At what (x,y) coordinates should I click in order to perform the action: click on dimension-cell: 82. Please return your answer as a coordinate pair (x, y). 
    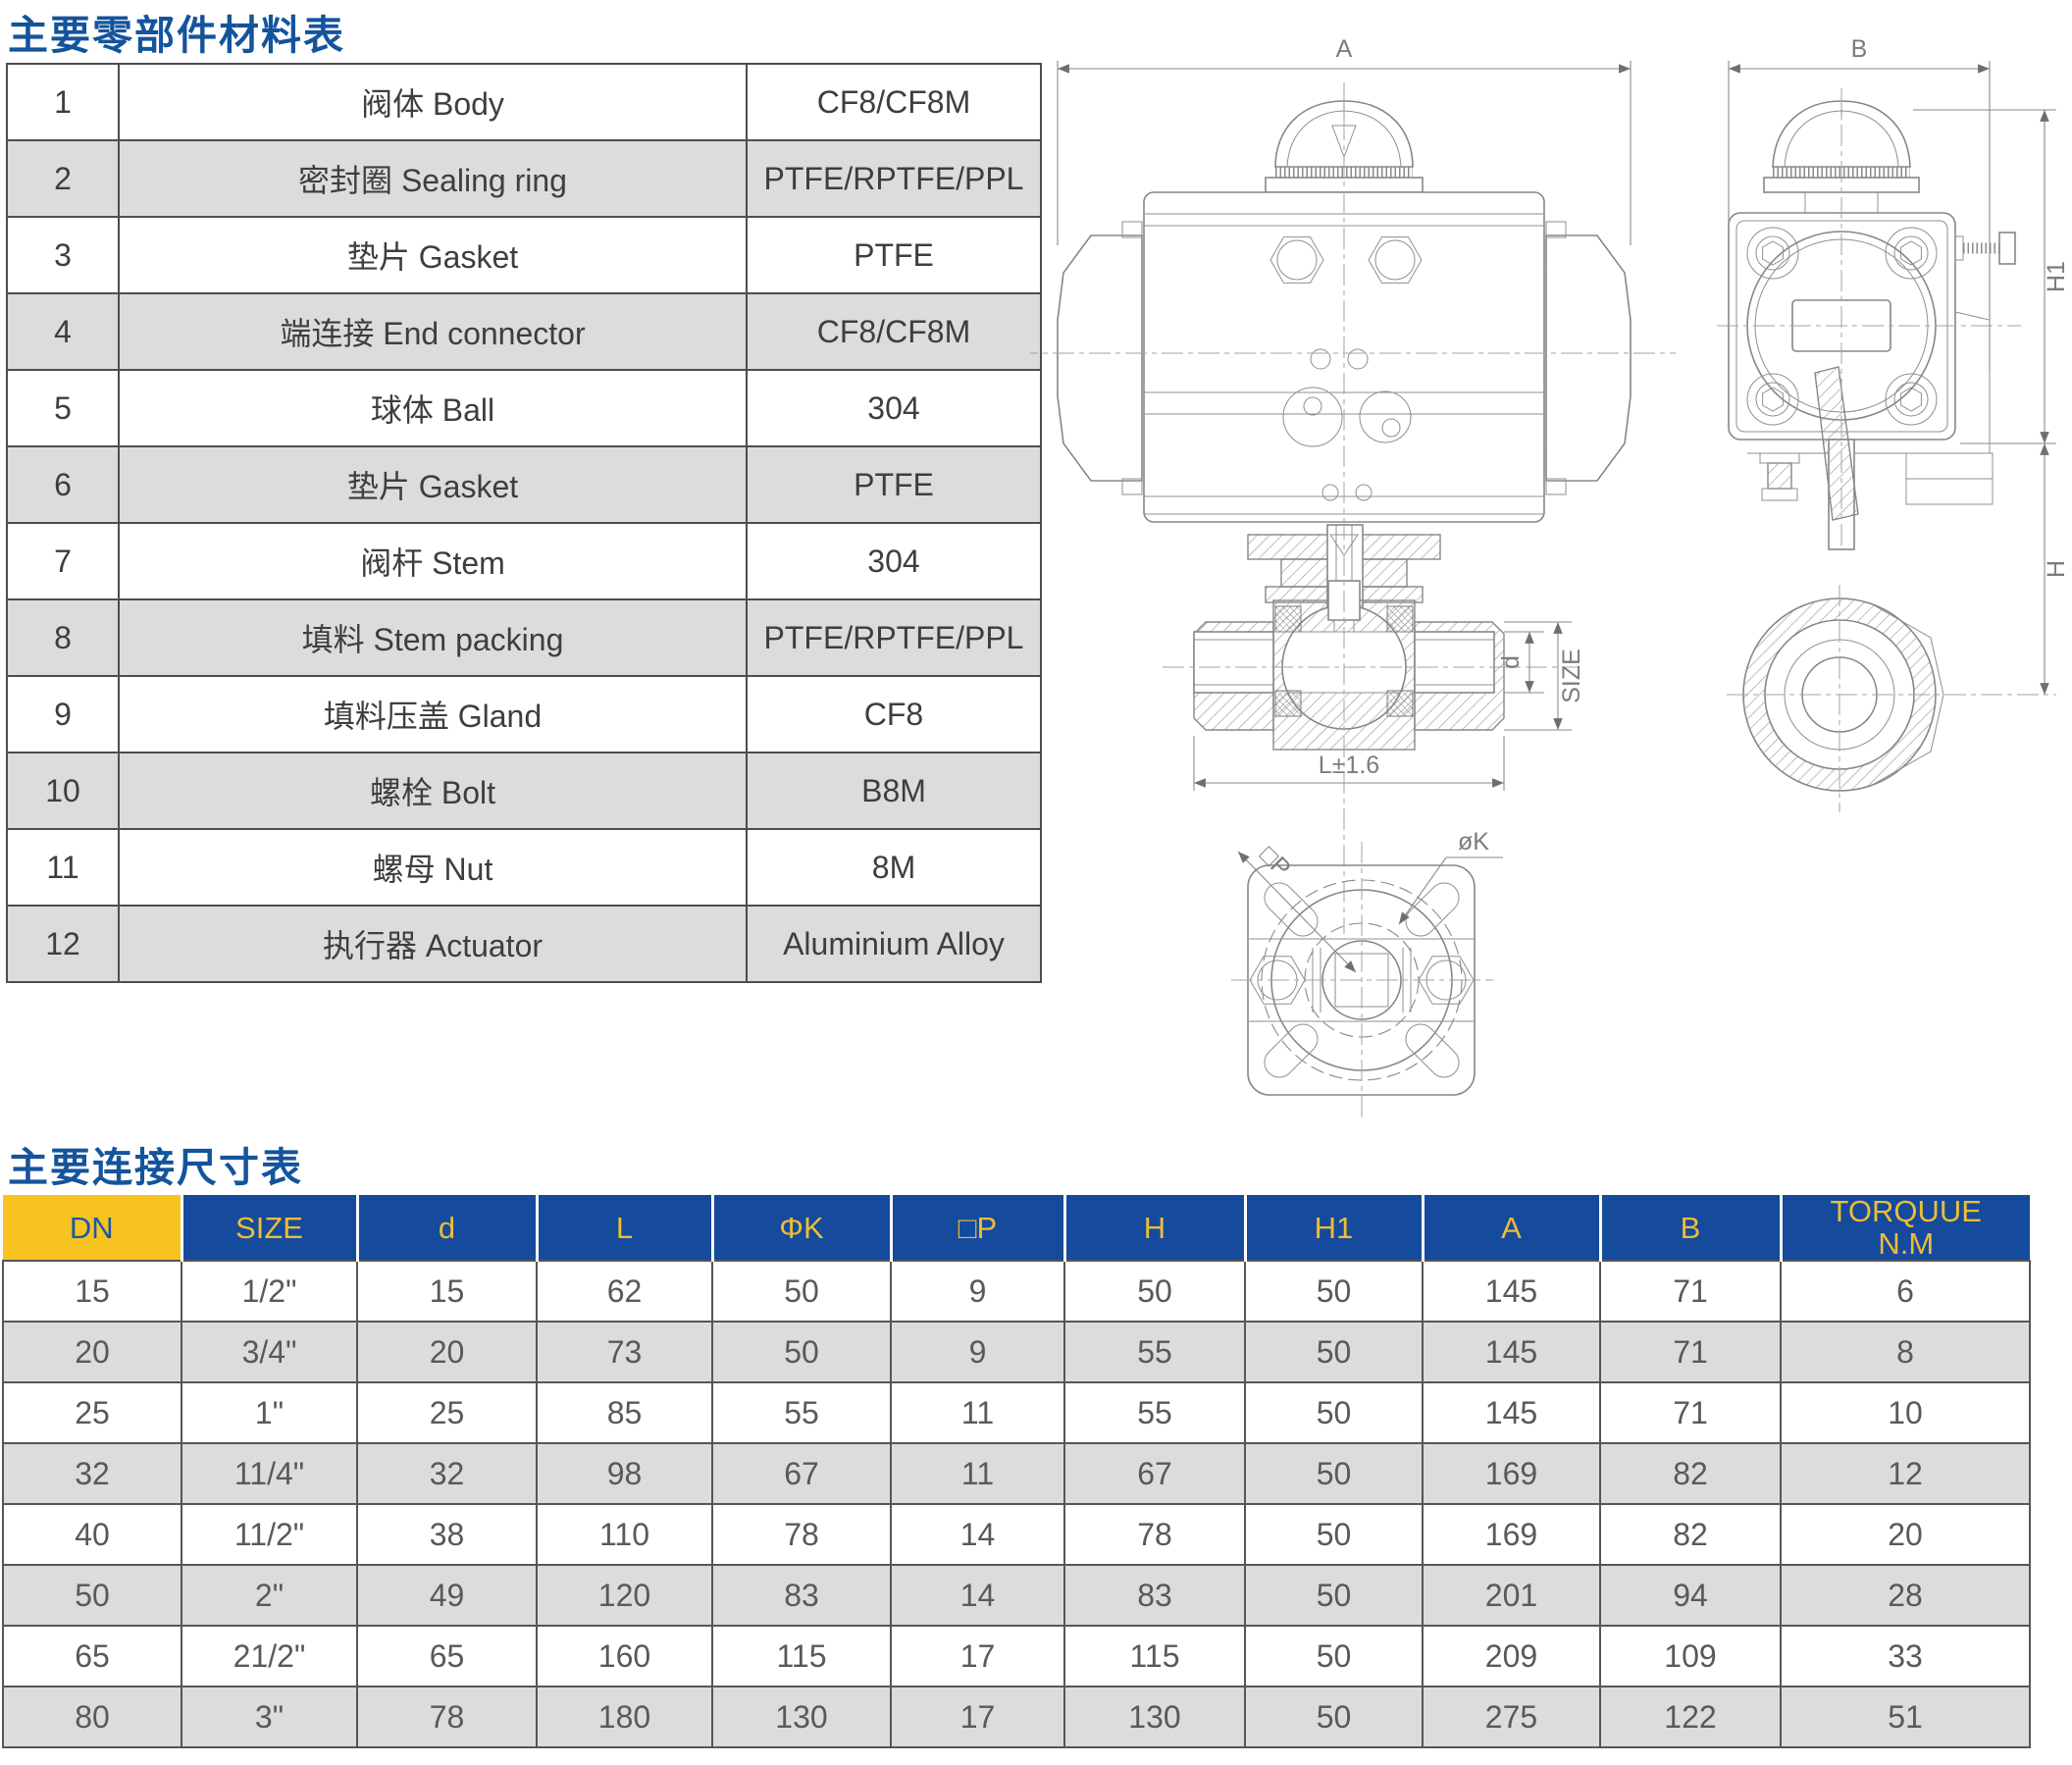
    Looking at the image, I should click on (1690, 1473).